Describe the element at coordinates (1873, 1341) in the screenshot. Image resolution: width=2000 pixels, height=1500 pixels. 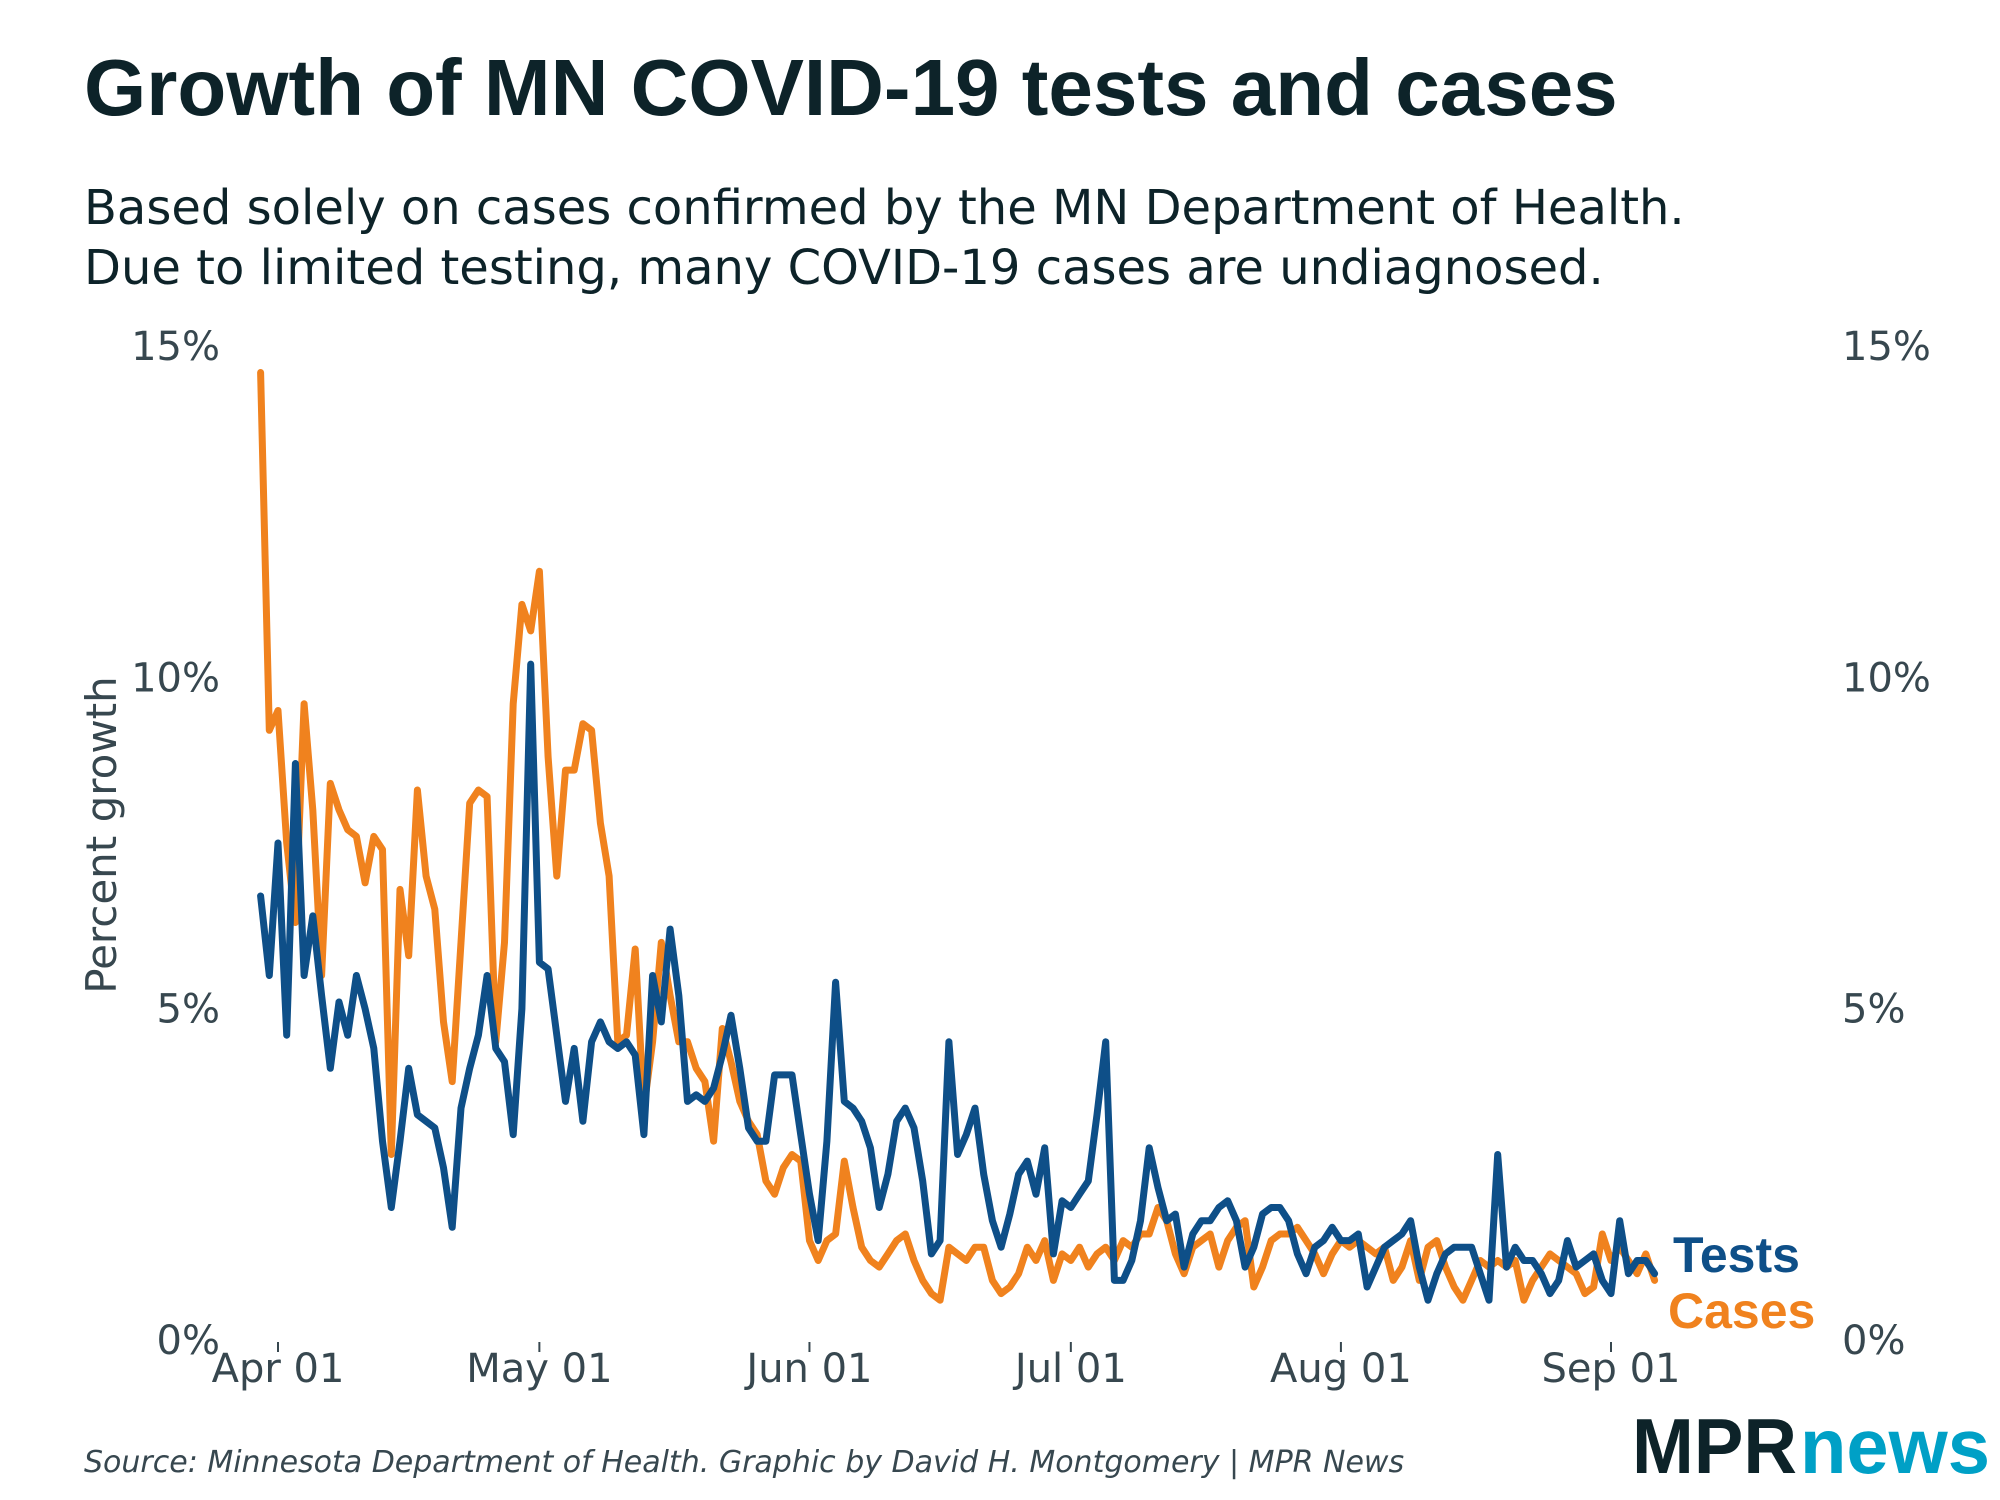
I see `y-tick-label-right: 0%` at that location.